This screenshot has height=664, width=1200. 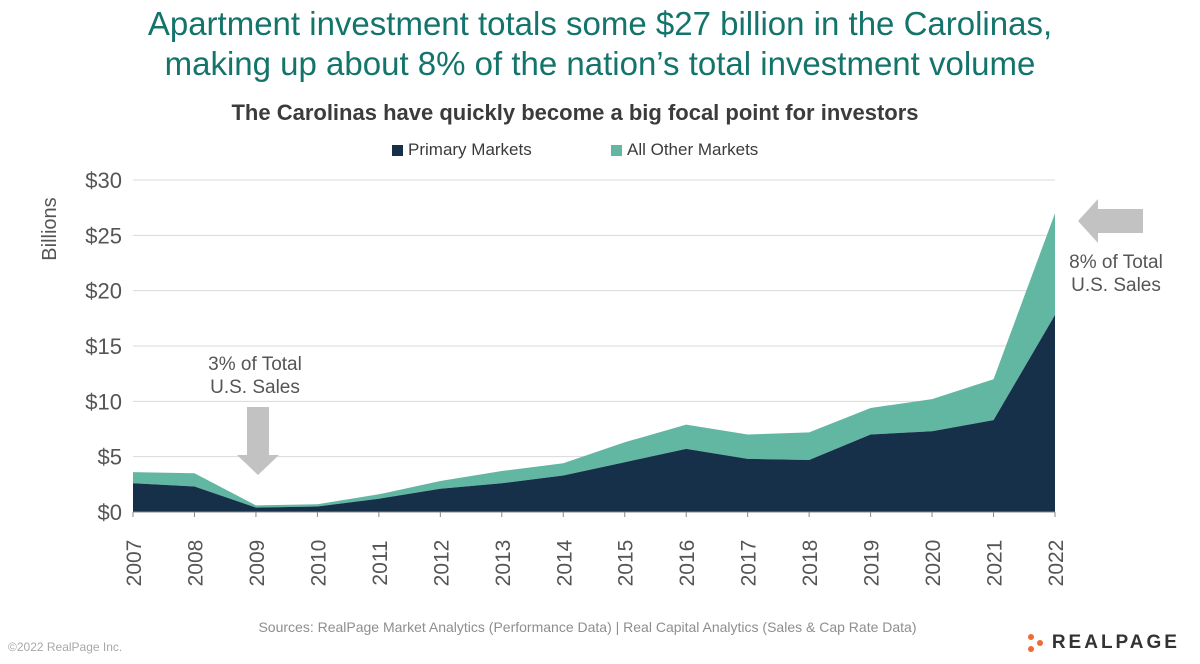 I want to click on x-tick-label: 2010, so click(x=318, y=563).